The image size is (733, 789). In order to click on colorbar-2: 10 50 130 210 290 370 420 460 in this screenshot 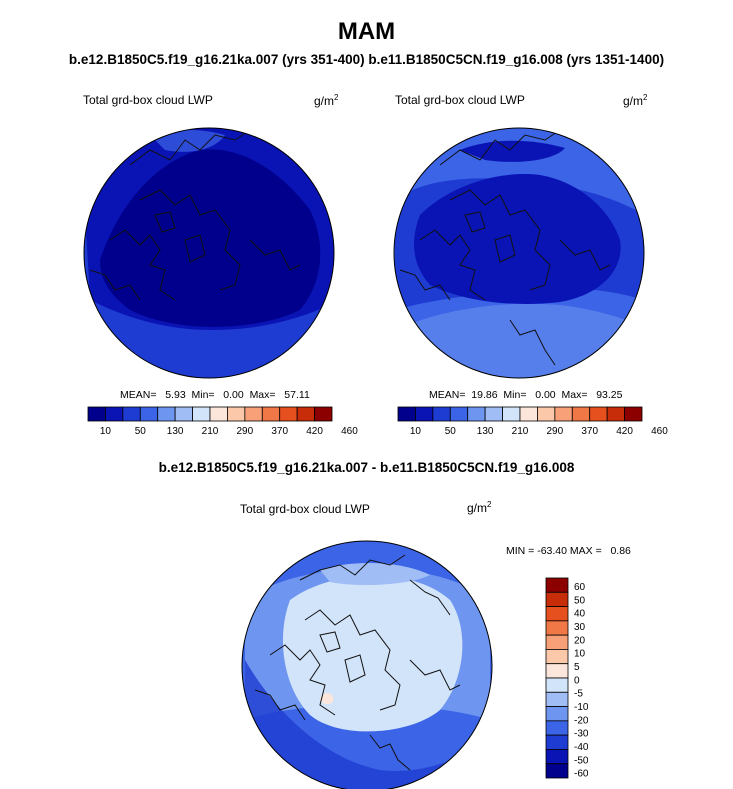, I will do `click(532, 421)`.